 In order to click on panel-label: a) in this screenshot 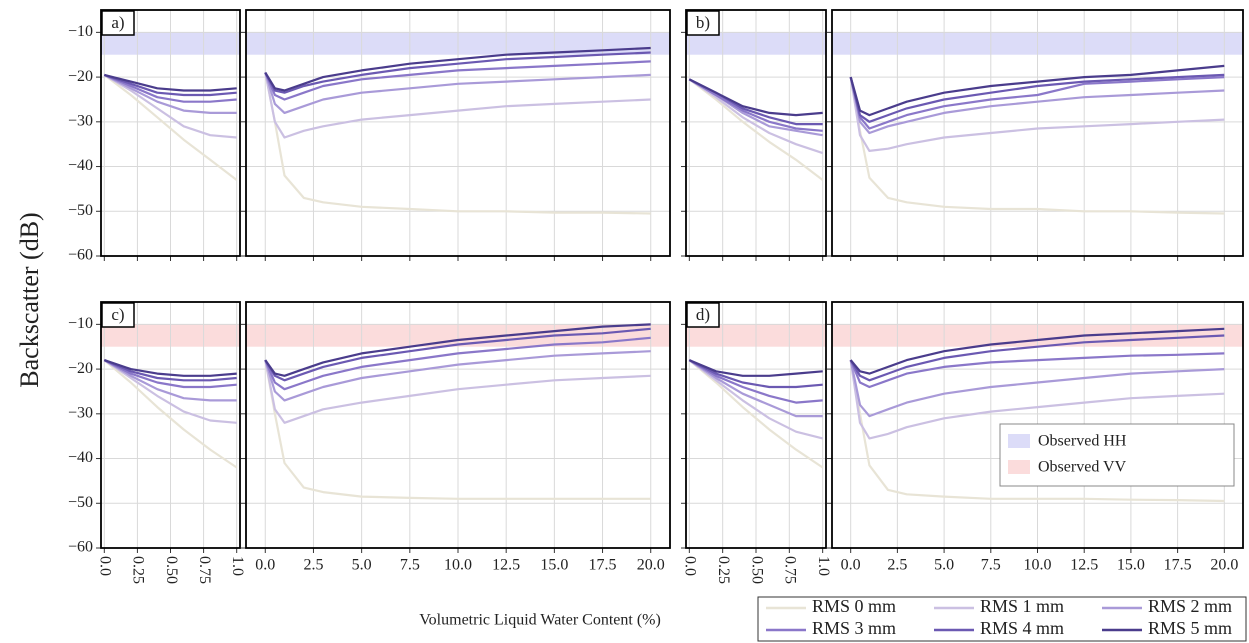, I will do `click(117, 22)`.